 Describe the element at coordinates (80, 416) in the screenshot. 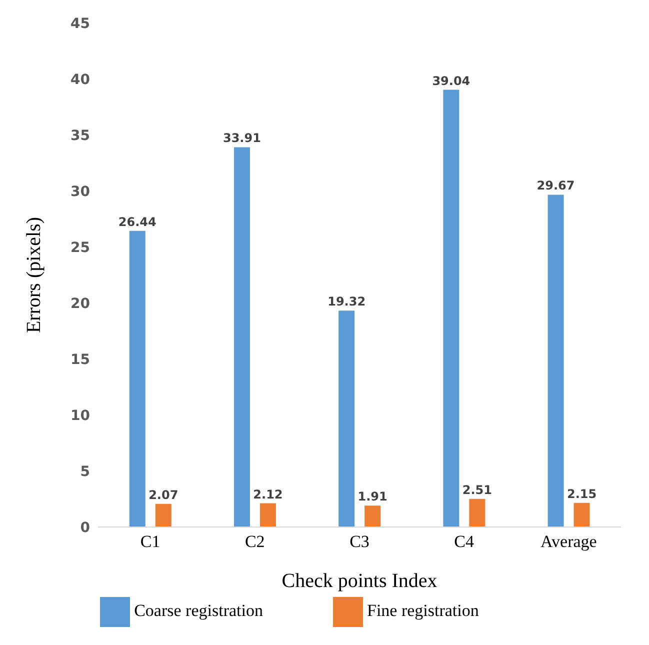

I see `y-tick-label: 10` at that location.